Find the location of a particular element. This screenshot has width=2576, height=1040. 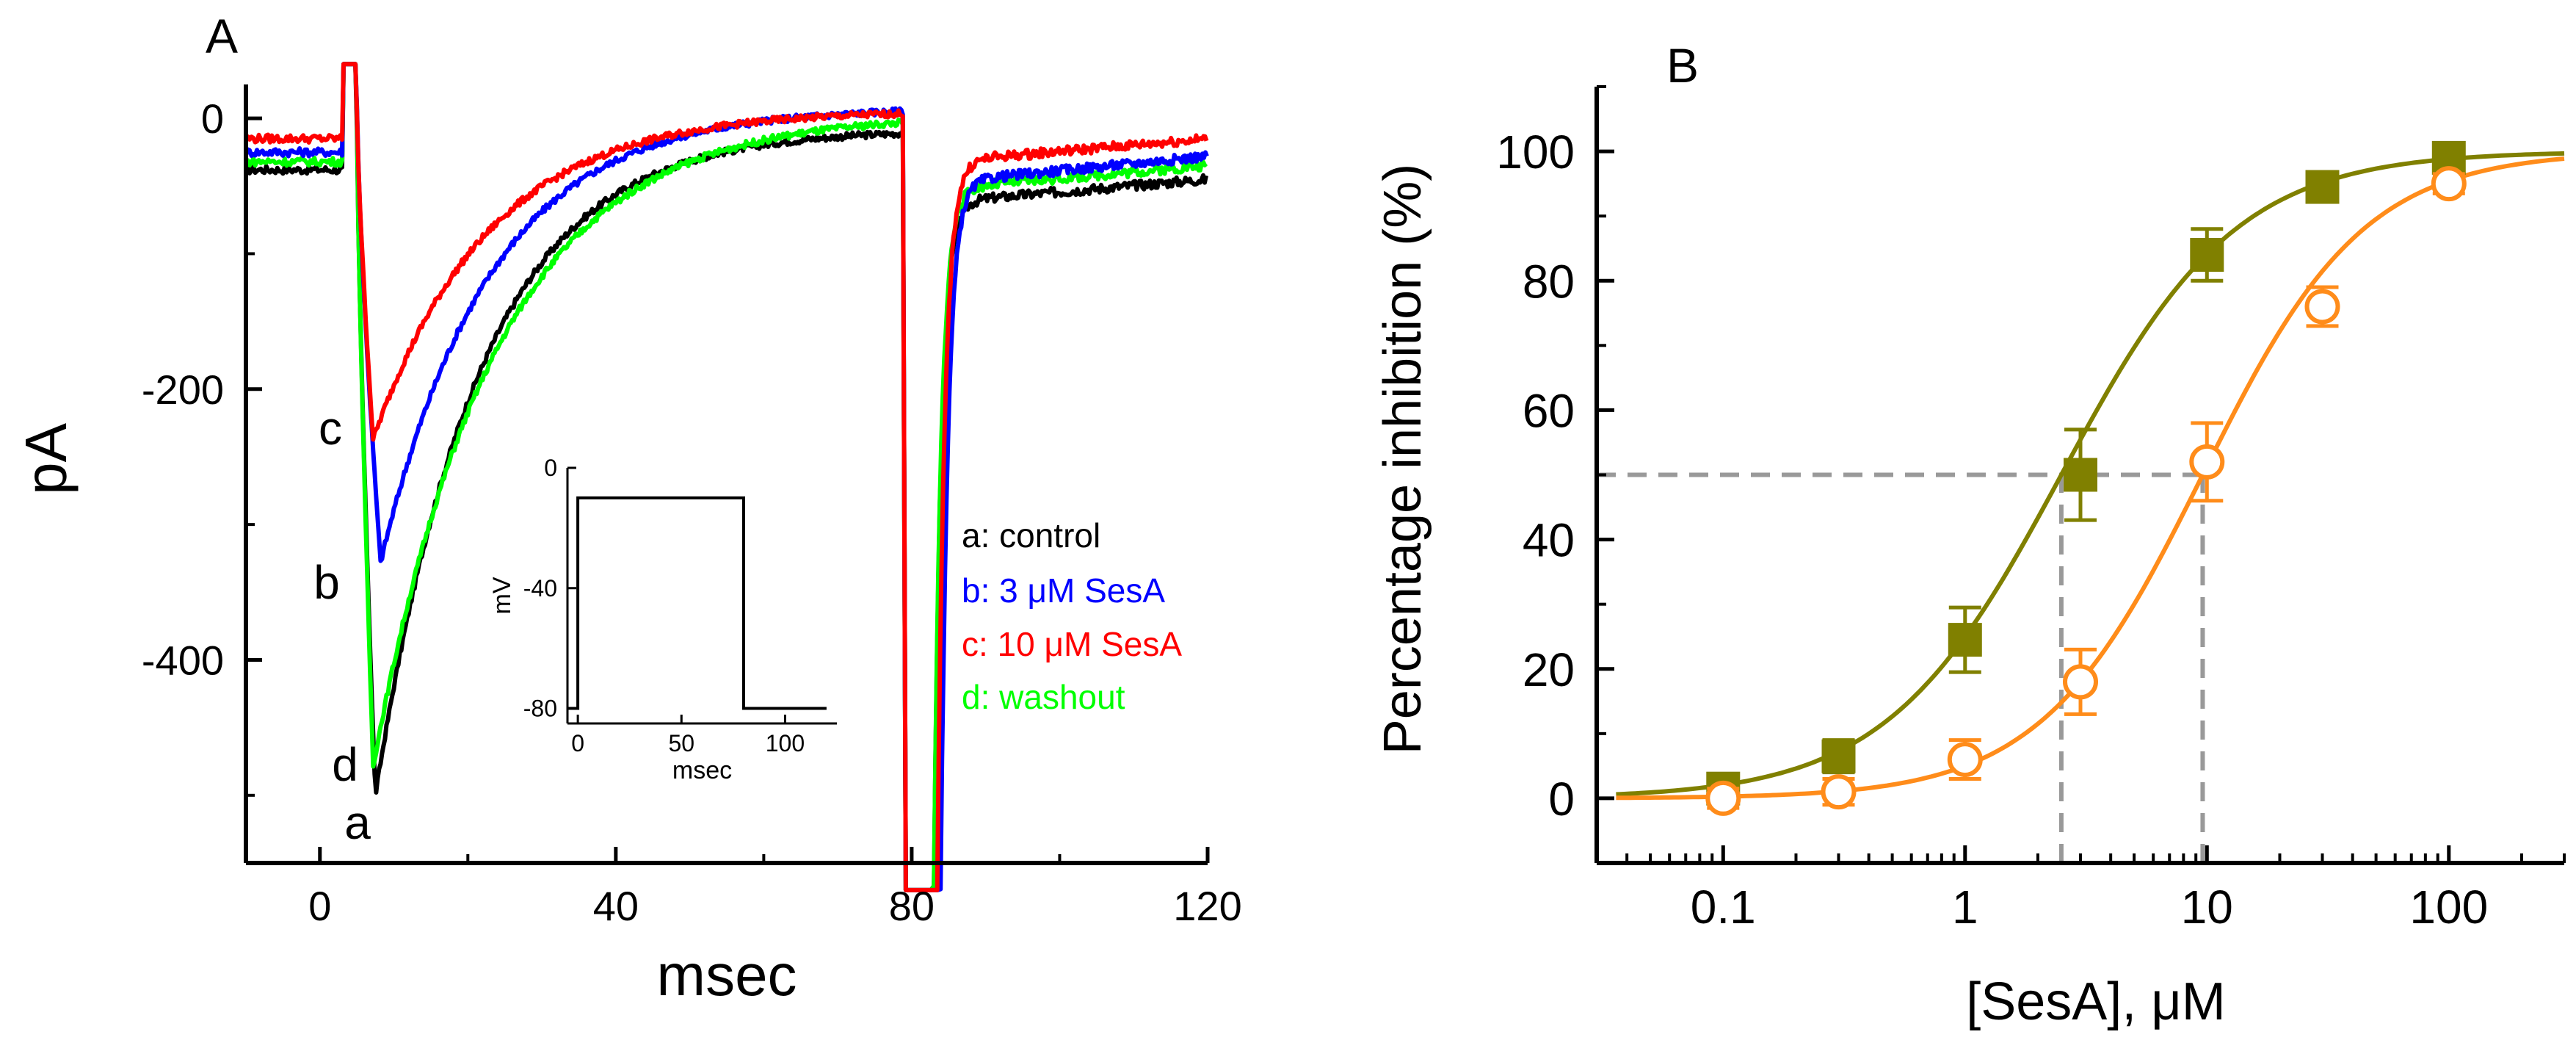

panel-a-inset: 0 50 100 0 -40 -80 msec mV is located at coordinates (663, 619).